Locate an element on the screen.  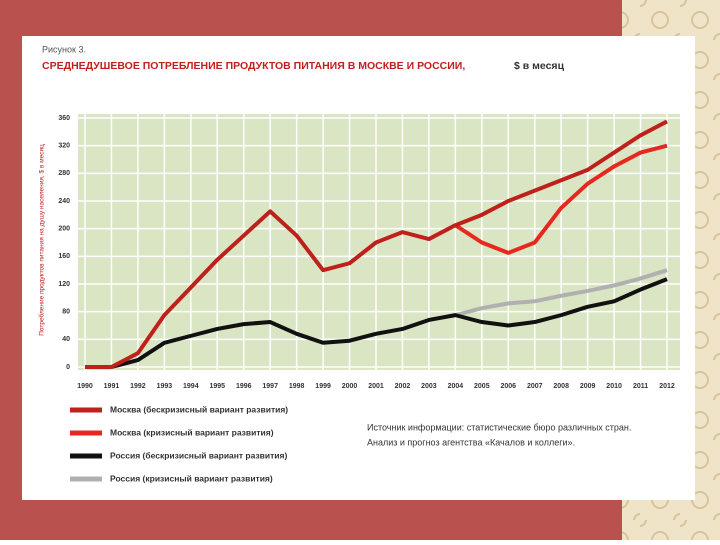
y-tick-label: 0 is located at coordinates (68, 367).